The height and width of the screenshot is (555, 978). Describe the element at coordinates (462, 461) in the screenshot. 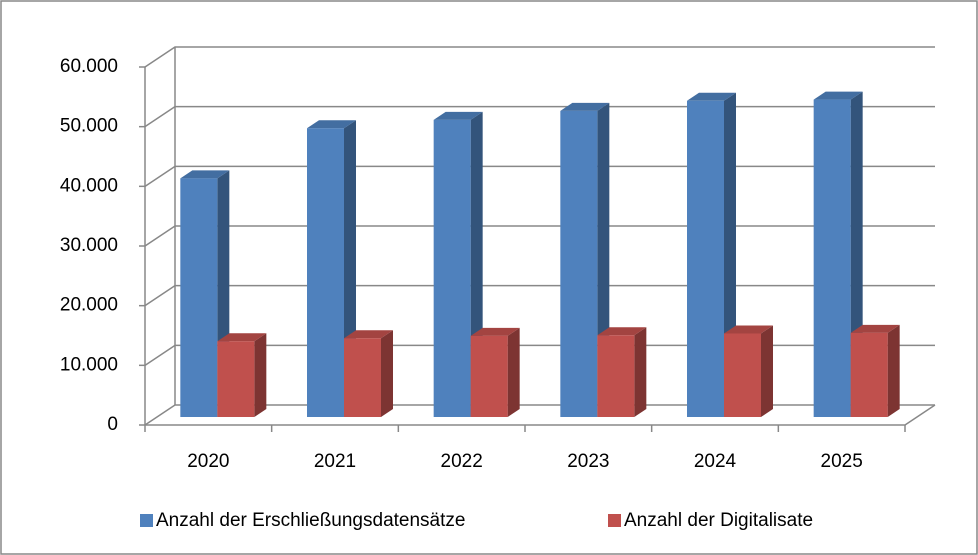

I see `x-tick-label: 2022` at that location.